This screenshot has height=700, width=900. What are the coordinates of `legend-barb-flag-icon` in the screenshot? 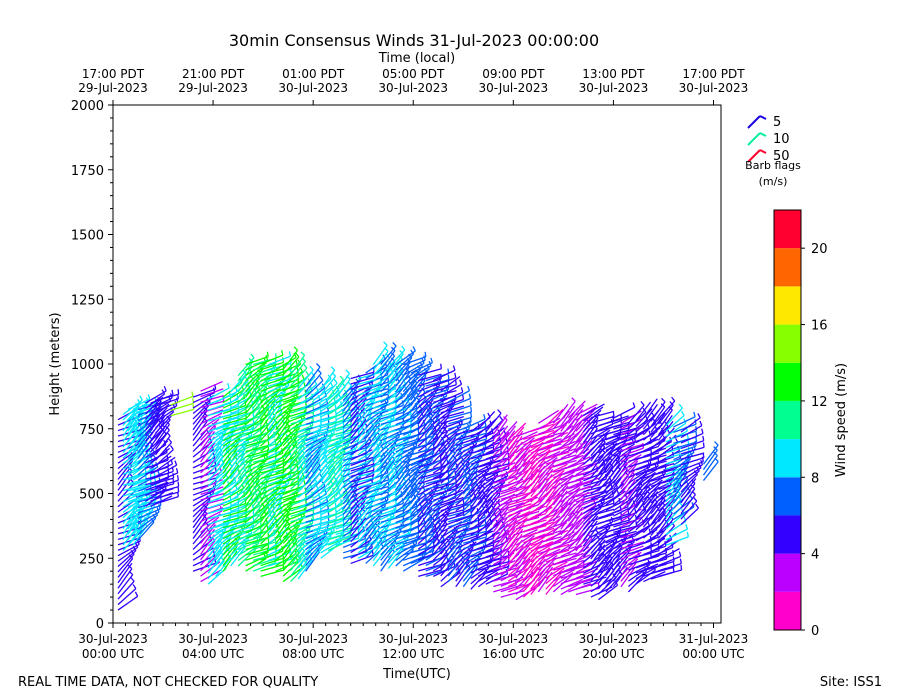 It's located at (763, 151).